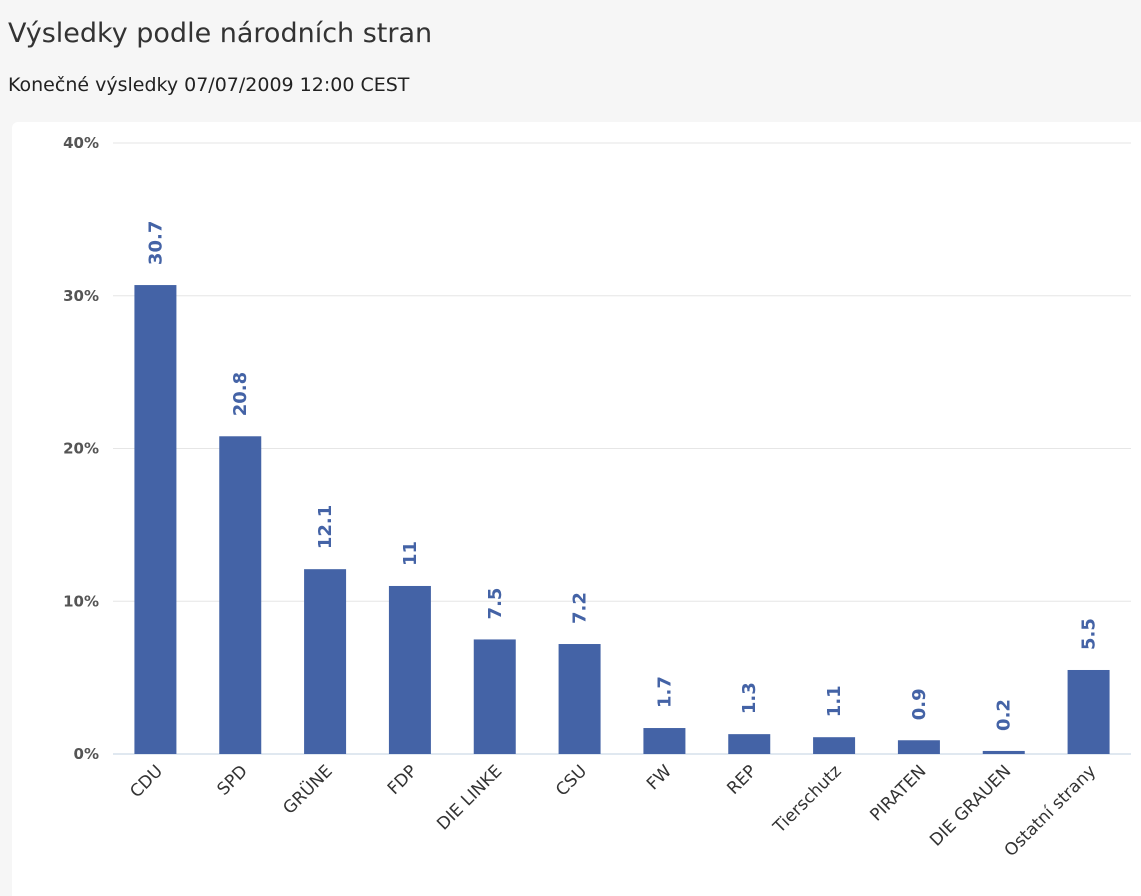  Describe the element at coordinates (580, 608) in the screenshot. I see `data-label: 7.2` at that location.